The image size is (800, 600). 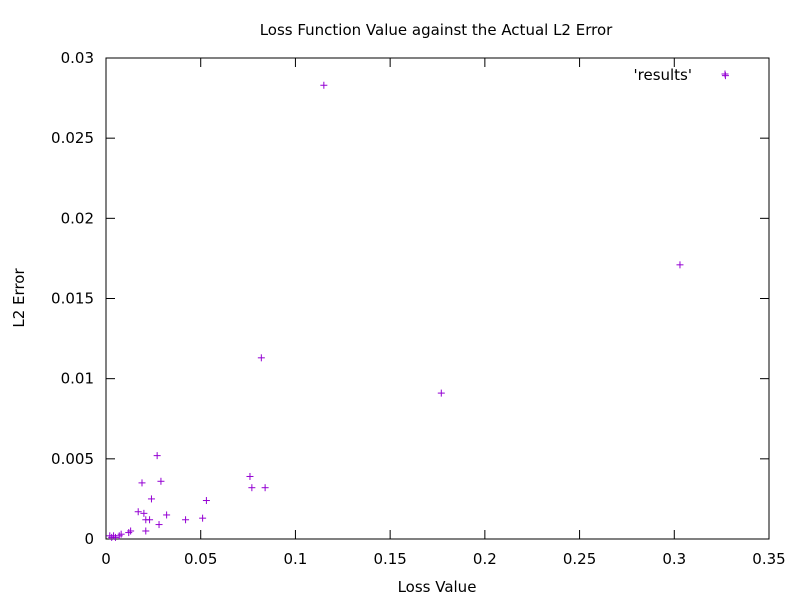 I want to click on x-tick-label: 0.05, so click(x=200, y=559).